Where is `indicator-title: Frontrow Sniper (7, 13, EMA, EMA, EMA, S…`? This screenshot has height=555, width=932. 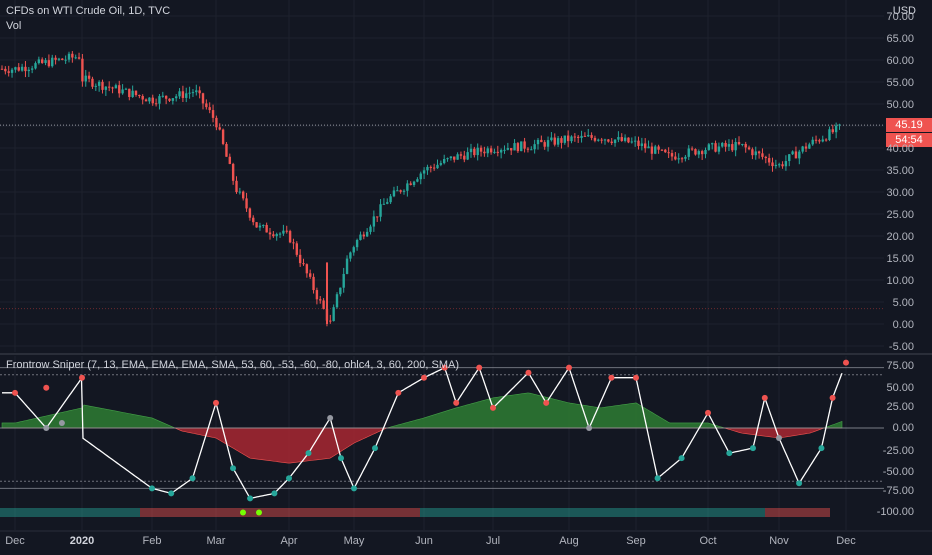
indicator-title: Frontrow Sniper (7, 13, EMA, EMA, EMA, S… is located at coordinates (233, 365).